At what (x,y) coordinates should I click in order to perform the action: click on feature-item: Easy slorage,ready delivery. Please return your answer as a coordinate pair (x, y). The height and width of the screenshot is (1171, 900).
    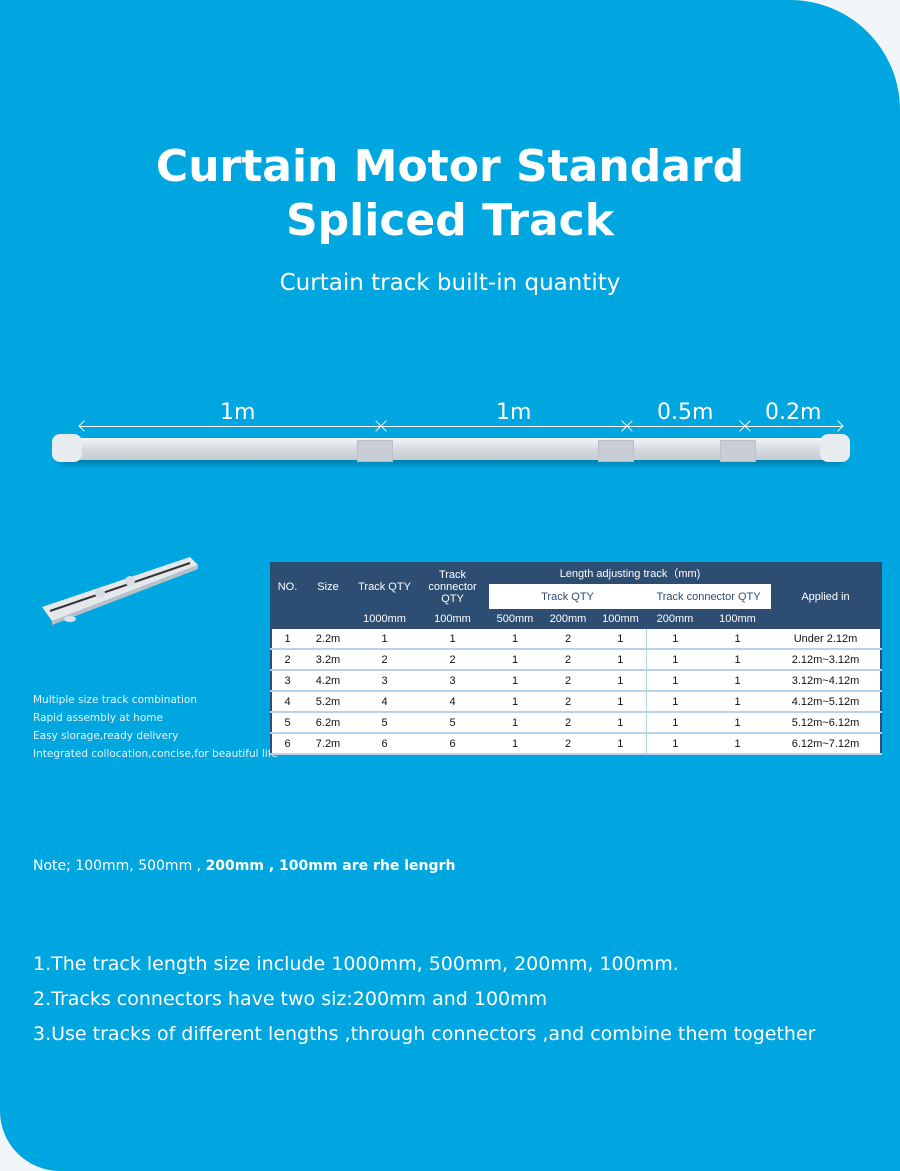
    Looking at the image, I should click on (106, 736).